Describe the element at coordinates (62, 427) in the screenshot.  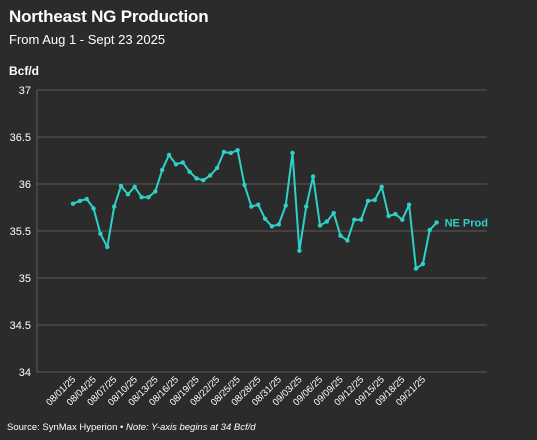
I see `source-text: Source: SynMax Hyperion` at that location.